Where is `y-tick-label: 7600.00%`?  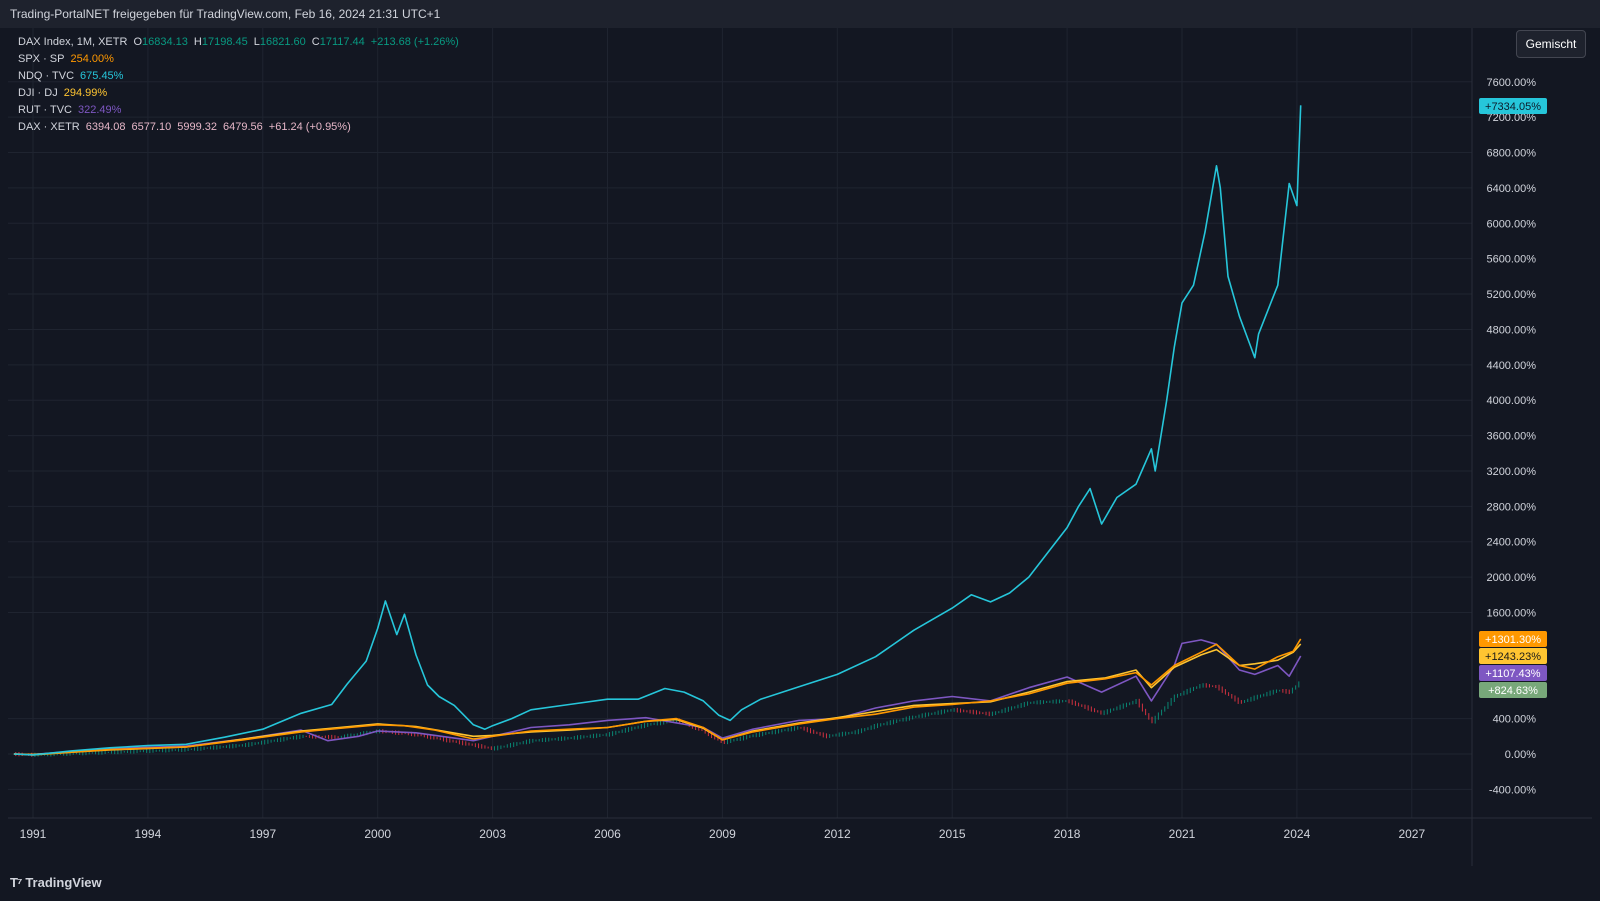
y-tick-label: 7600.00% is located at coordinates (1511, 83).